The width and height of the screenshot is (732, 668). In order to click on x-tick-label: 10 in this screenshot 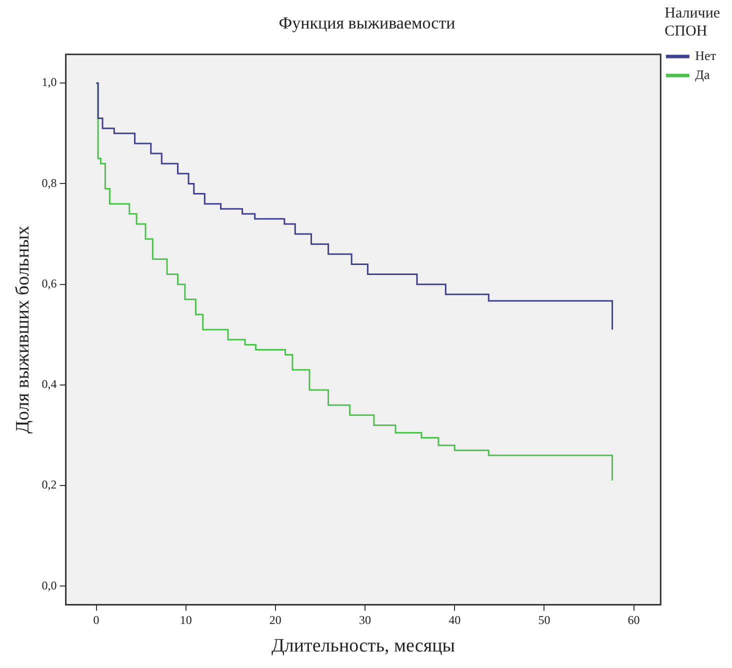, I will do `click(186, 620)`.